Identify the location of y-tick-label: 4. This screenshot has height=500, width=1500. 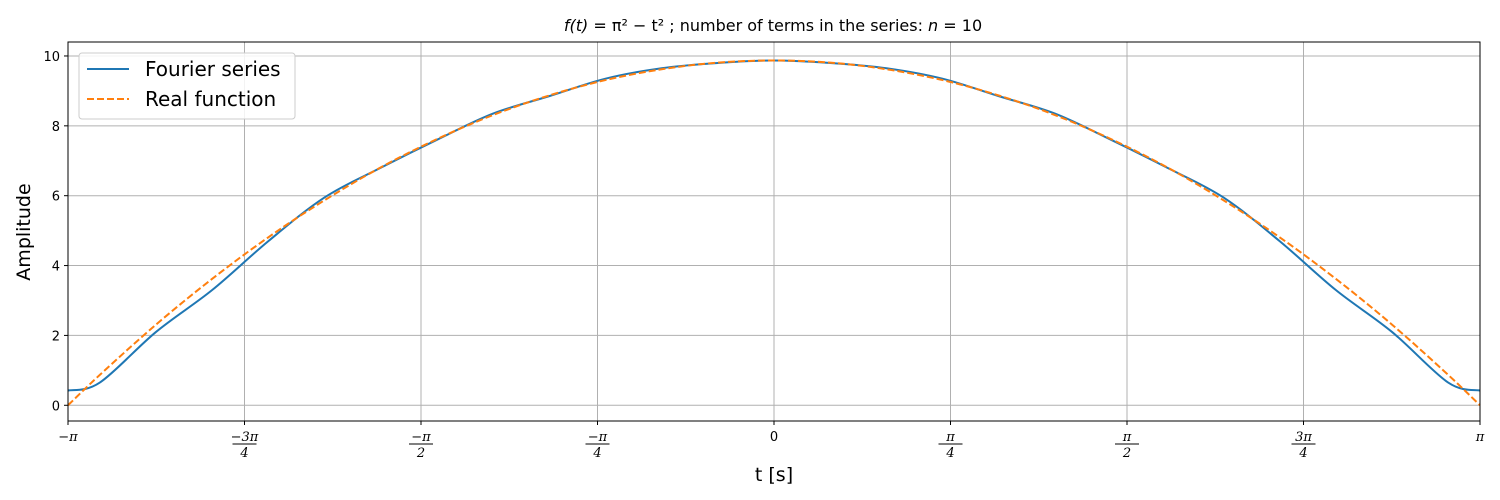
(56, 267).